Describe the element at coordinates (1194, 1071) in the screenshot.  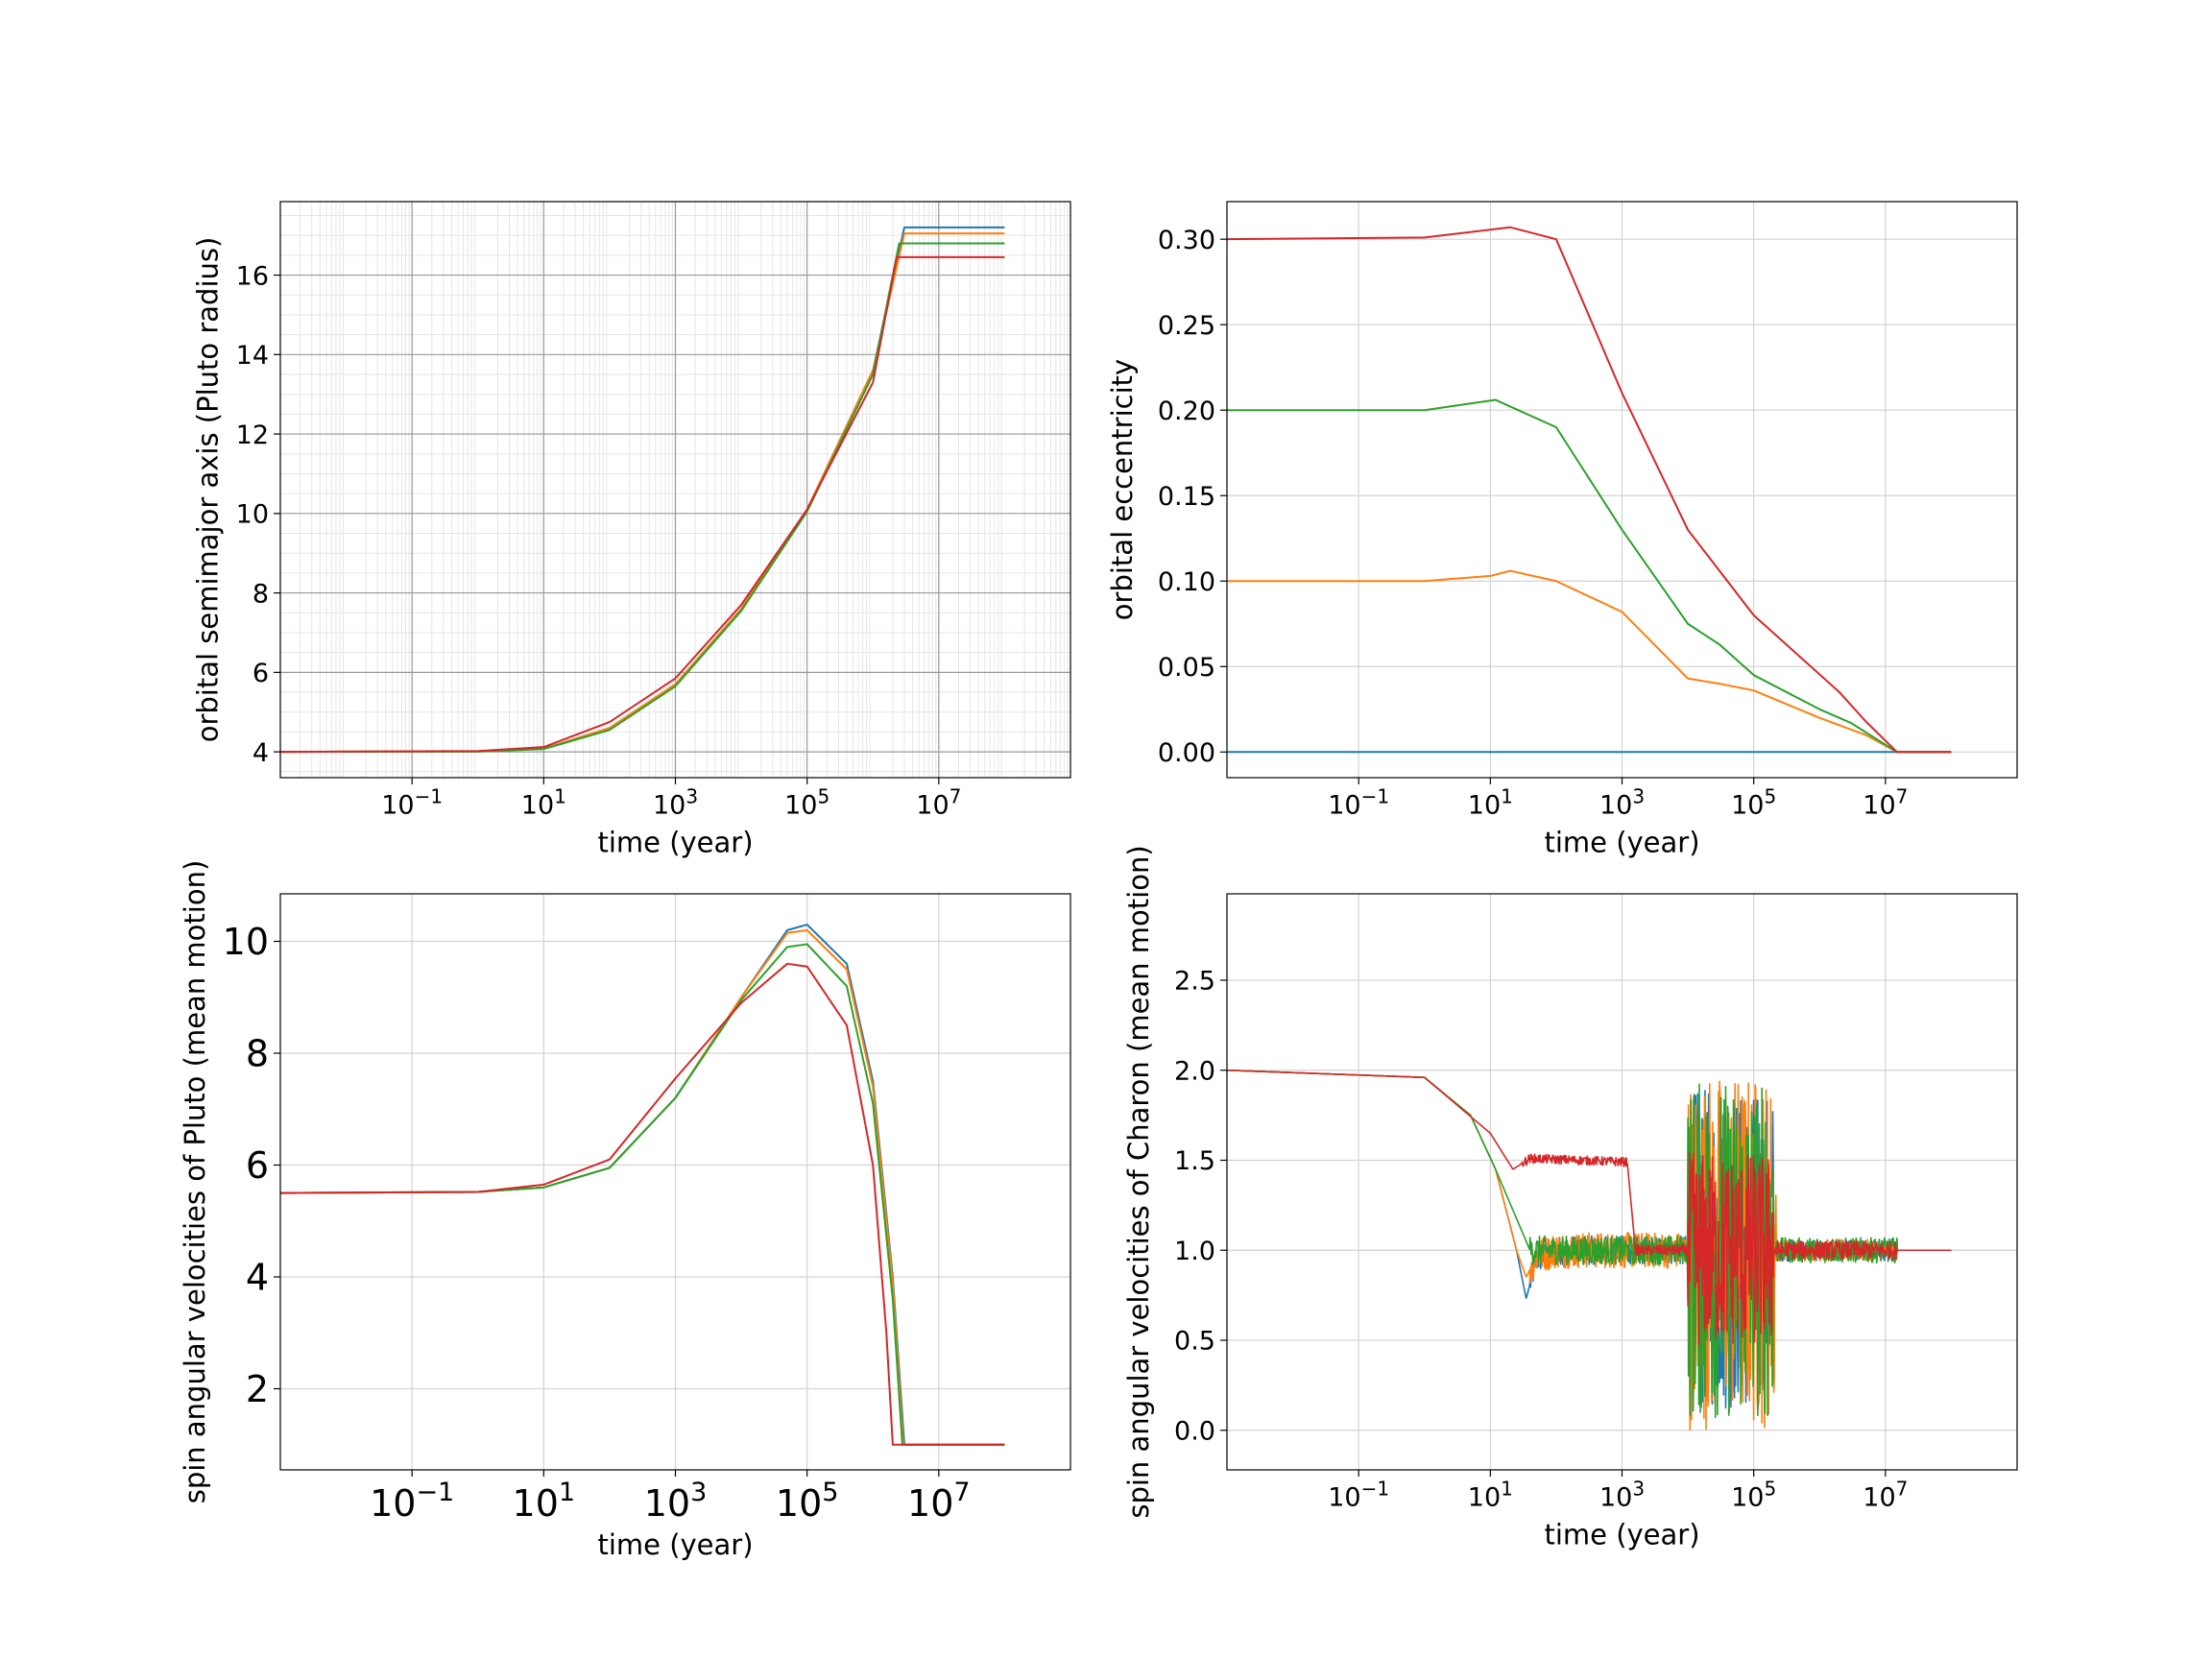
I see `y-tick-label: 2.0` at that location.